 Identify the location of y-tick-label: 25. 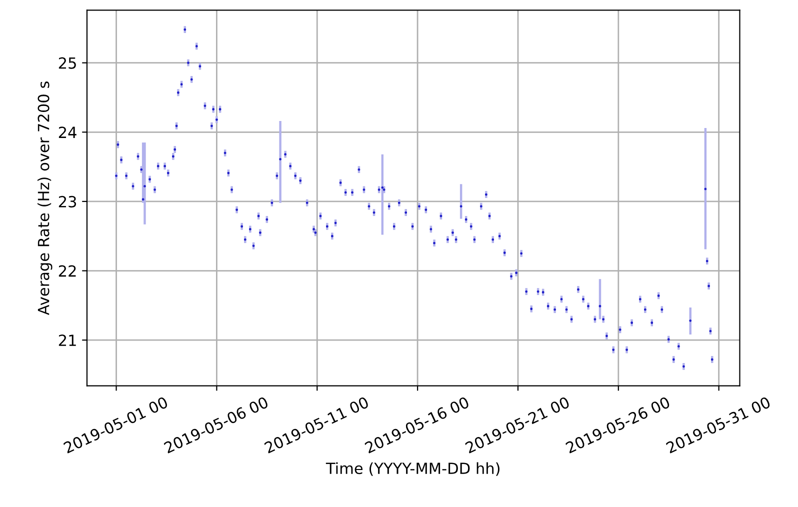
(67, 63).